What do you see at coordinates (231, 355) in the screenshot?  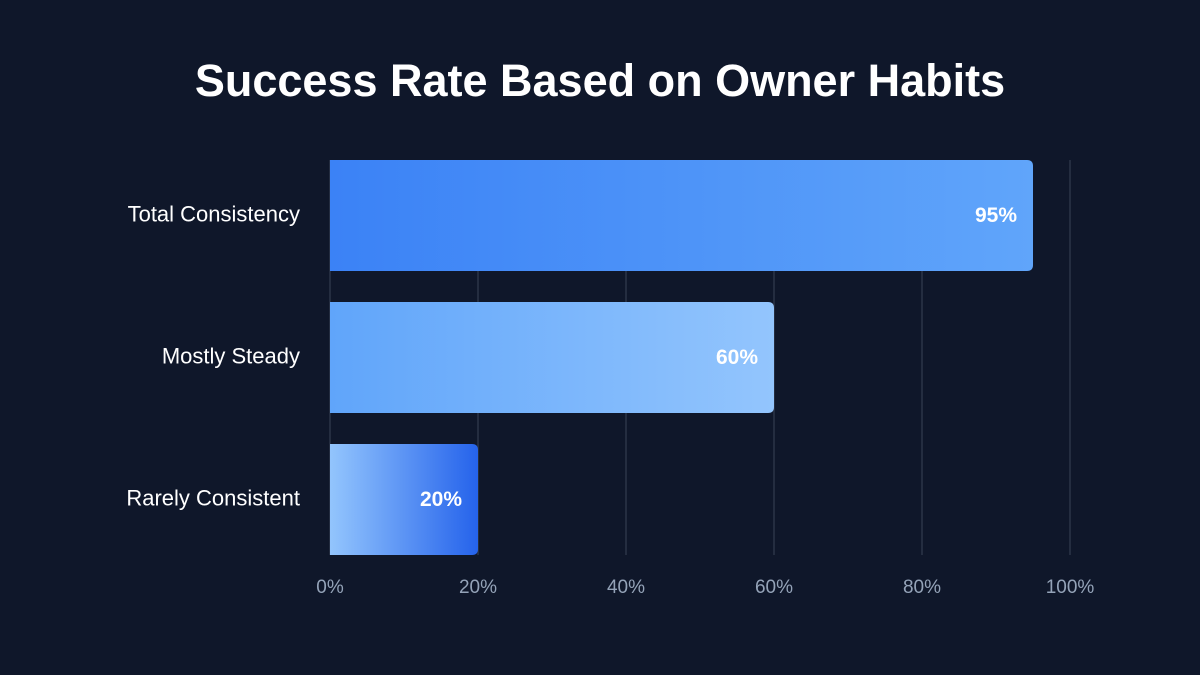 I see `category-label: Mostly Steady` at bounding box center [231, 355].